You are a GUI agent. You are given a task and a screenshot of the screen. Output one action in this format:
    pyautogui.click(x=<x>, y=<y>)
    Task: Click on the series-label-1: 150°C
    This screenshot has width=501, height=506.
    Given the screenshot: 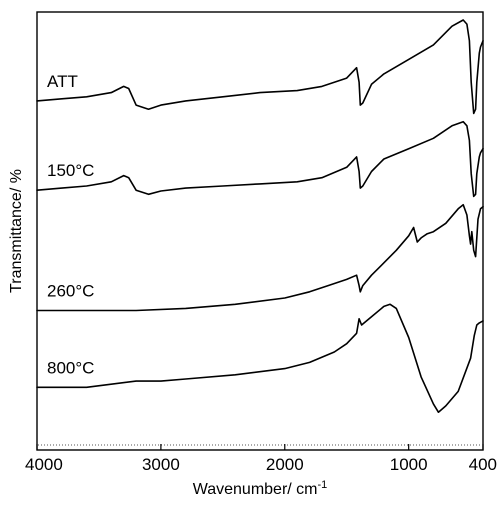 What is the action you would take?
    pyautogui.click(x=70, y=170)
    